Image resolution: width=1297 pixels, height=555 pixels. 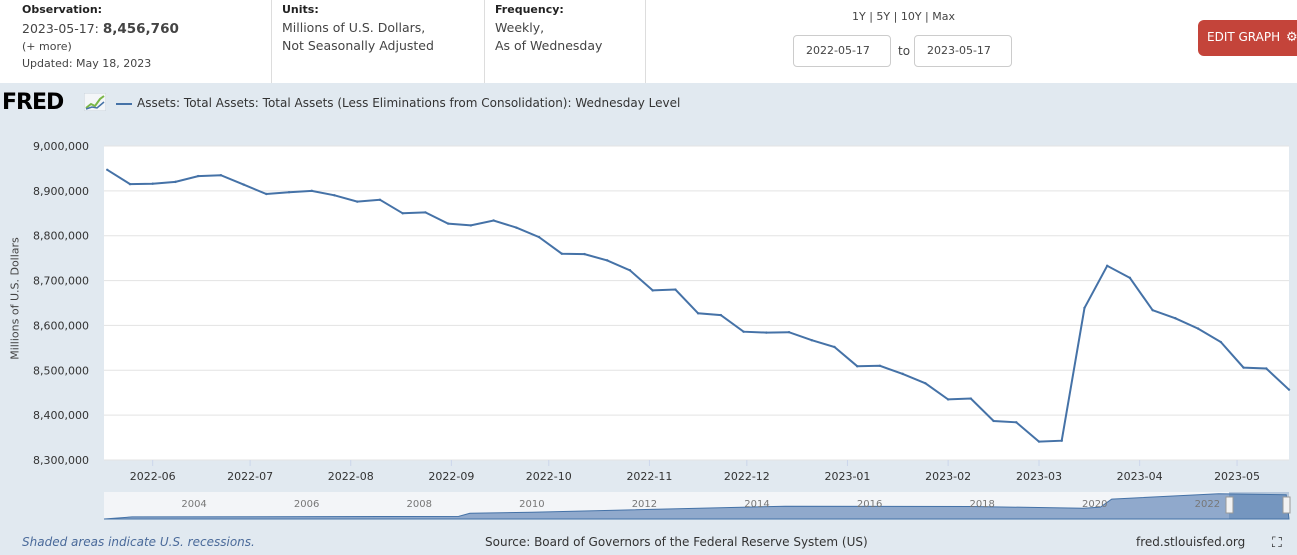 I want to click on y-tick-label: 8,600,000, so click(x=61, y=325).